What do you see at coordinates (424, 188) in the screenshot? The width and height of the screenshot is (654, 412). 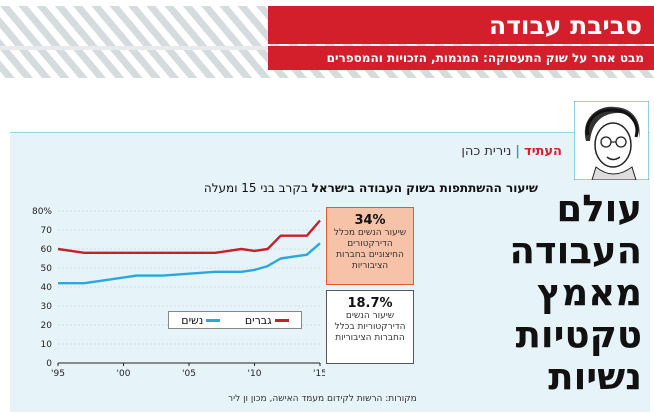 I see `chart-title-bold: שיעור ההשתתפות בשוק העבודה בישראל` at bounding box center [424, 188].